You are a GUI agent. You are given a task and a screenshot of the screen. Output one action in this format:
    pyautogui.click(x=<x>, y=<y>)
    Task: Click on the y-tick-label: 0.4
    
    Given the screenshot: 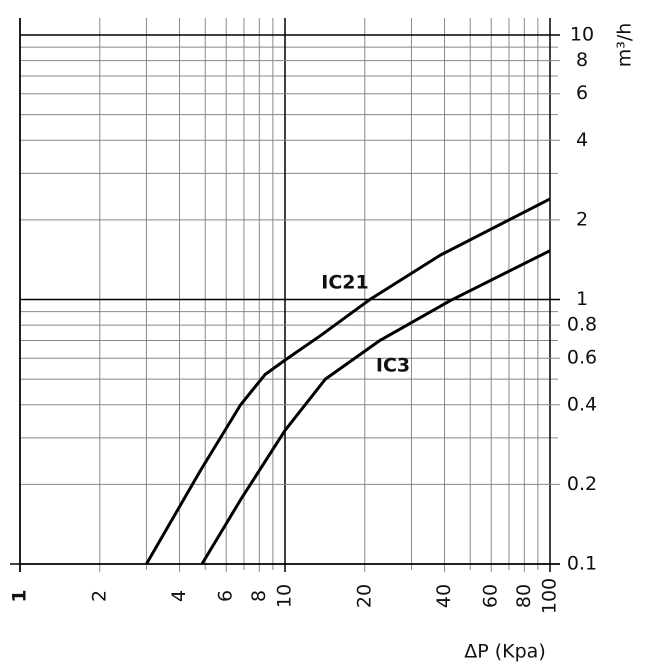 What is the action you would take?
    pyautogui.click(x=582, y=404)
    